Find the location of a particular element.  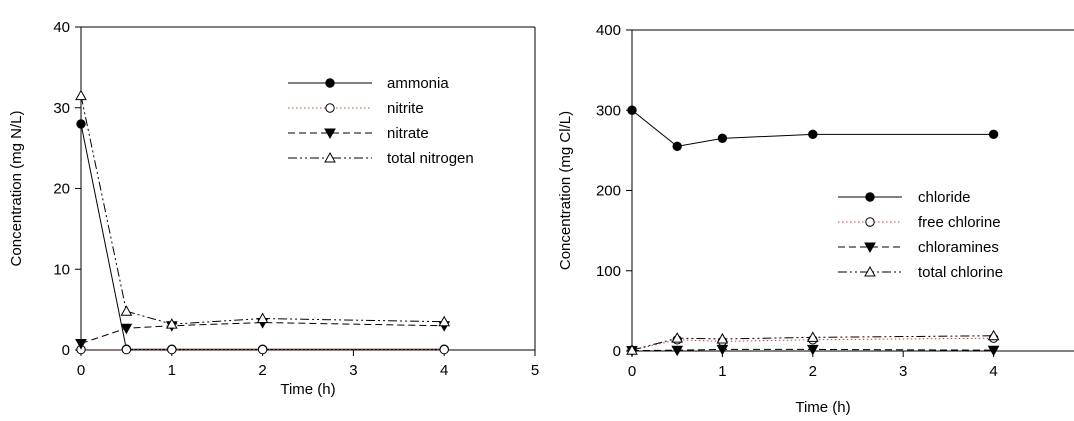

series-line-chloride is located at coordinates (812, 128).